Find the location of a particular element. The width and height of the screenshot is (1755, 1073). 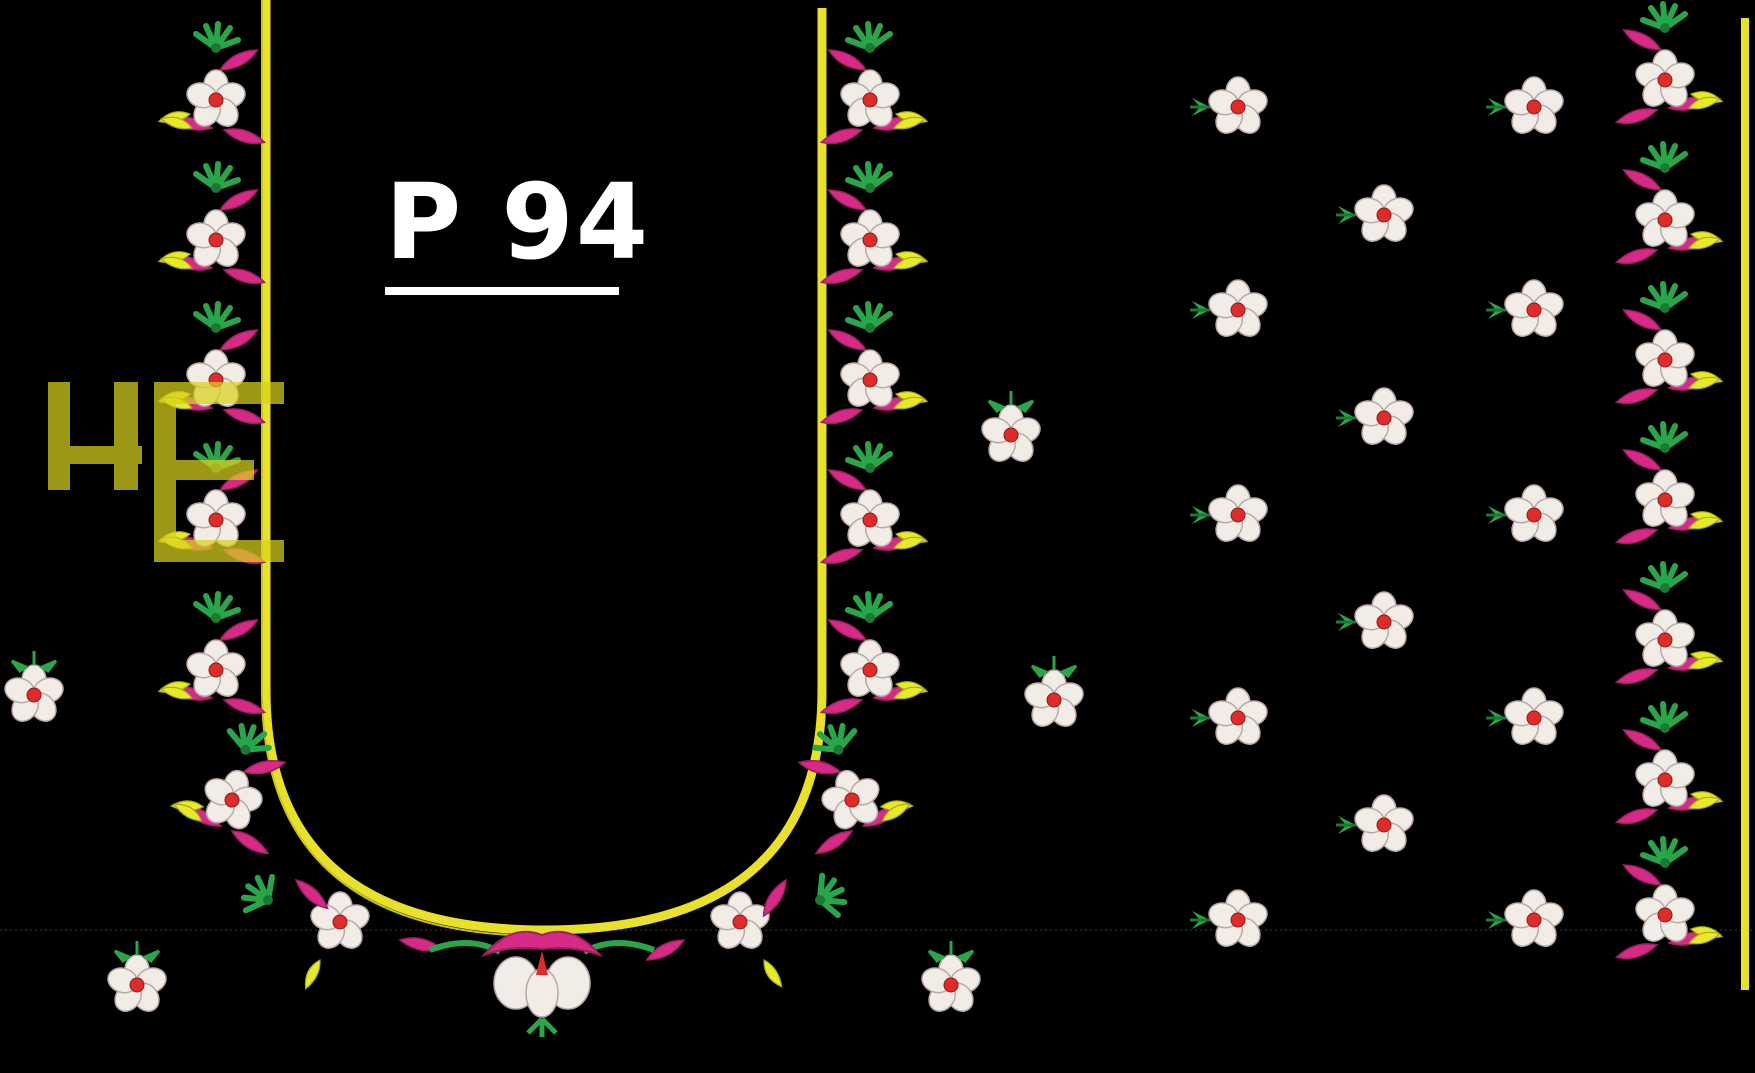

left-border is located at coordinates (229, 443).